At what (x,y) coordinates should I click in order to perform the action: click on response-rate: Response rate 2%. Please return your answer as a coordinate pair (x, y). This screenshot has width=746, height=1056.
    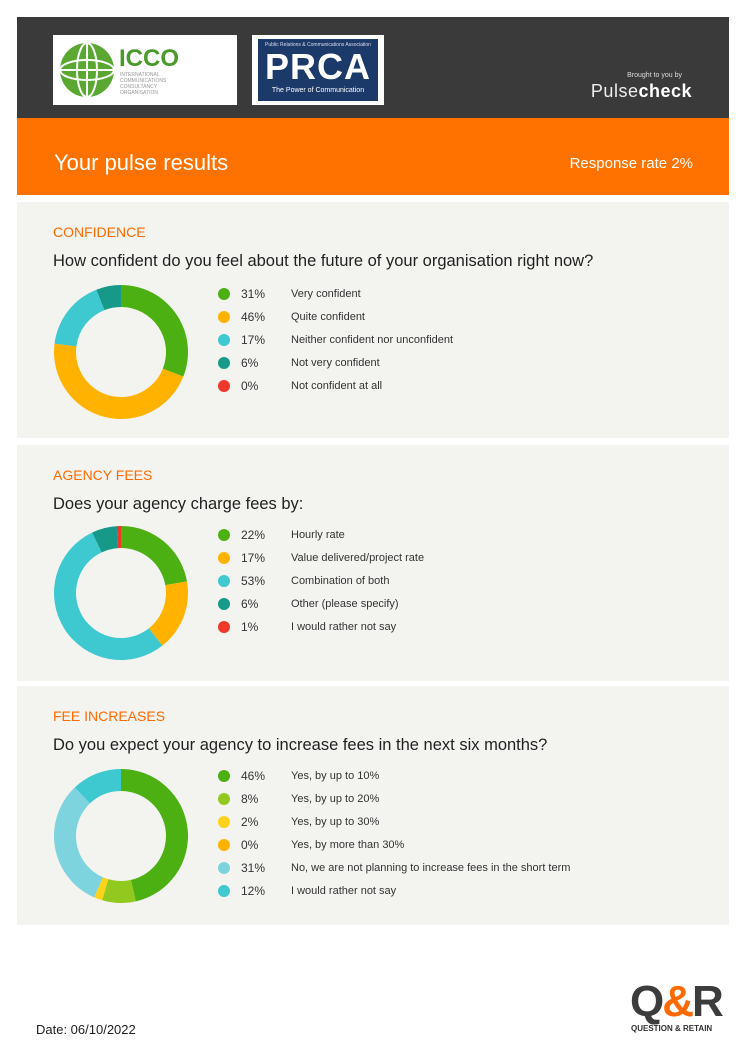
    Looking at the image, I should click on (631, 163).